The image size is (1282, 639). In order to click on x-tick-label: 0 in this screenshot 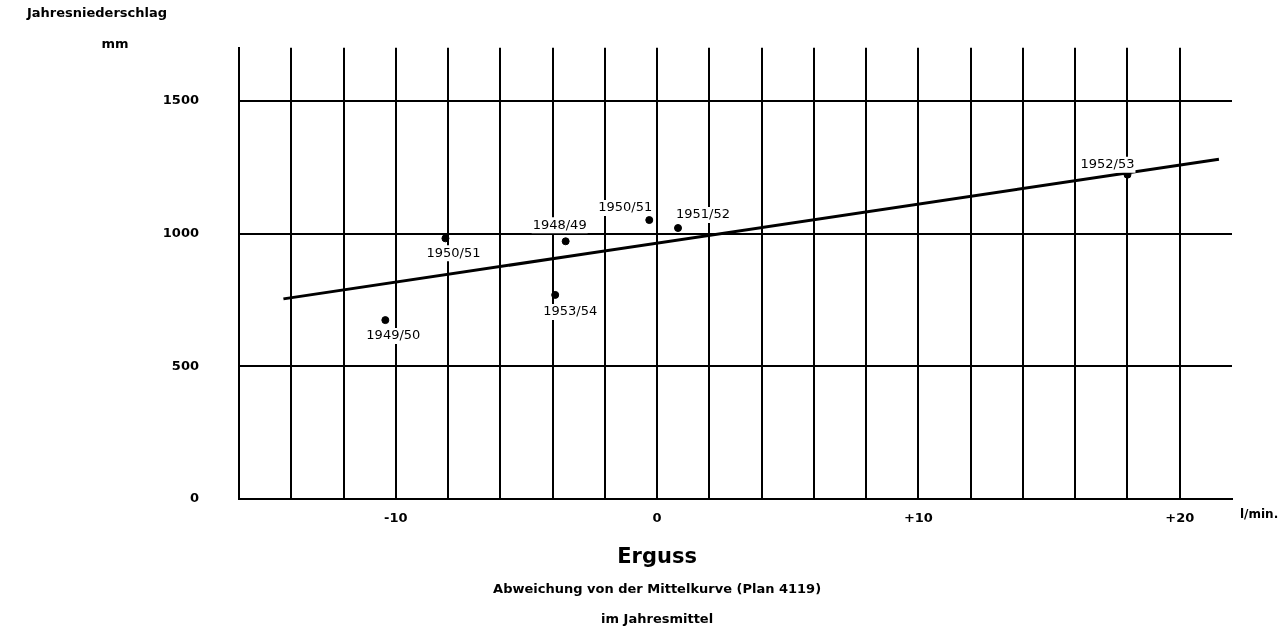, I will do `click(657, 518)`.